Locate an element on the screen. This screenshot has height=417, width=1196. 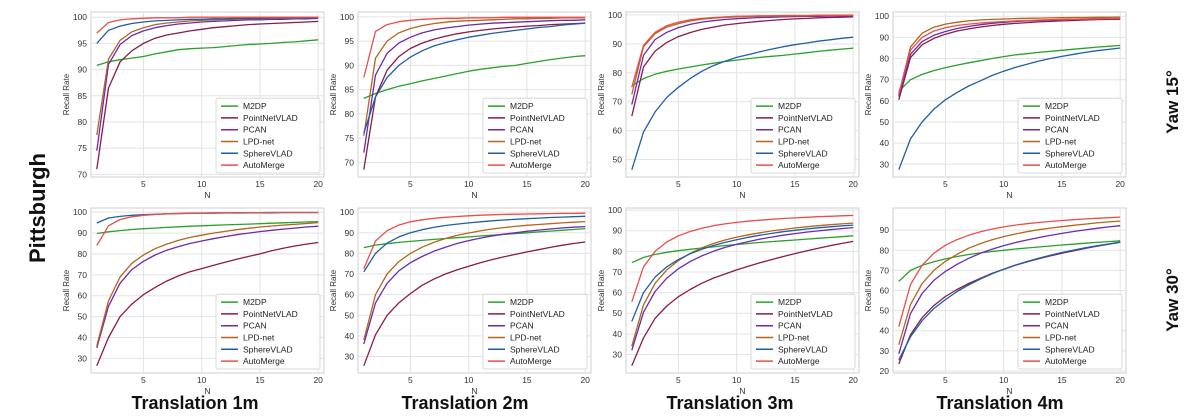
column-title-translation-2m: Translation 2m is located at coordinates (465, 403).